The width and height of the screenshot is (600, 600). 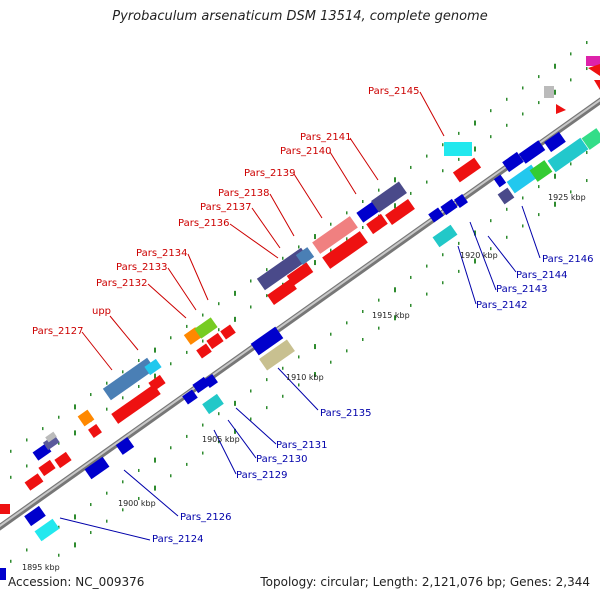 What do you see at coordinates (57, 331) in the screenshot?
I see `gene-label: Pars_2127` at bounding box center [57, 331].